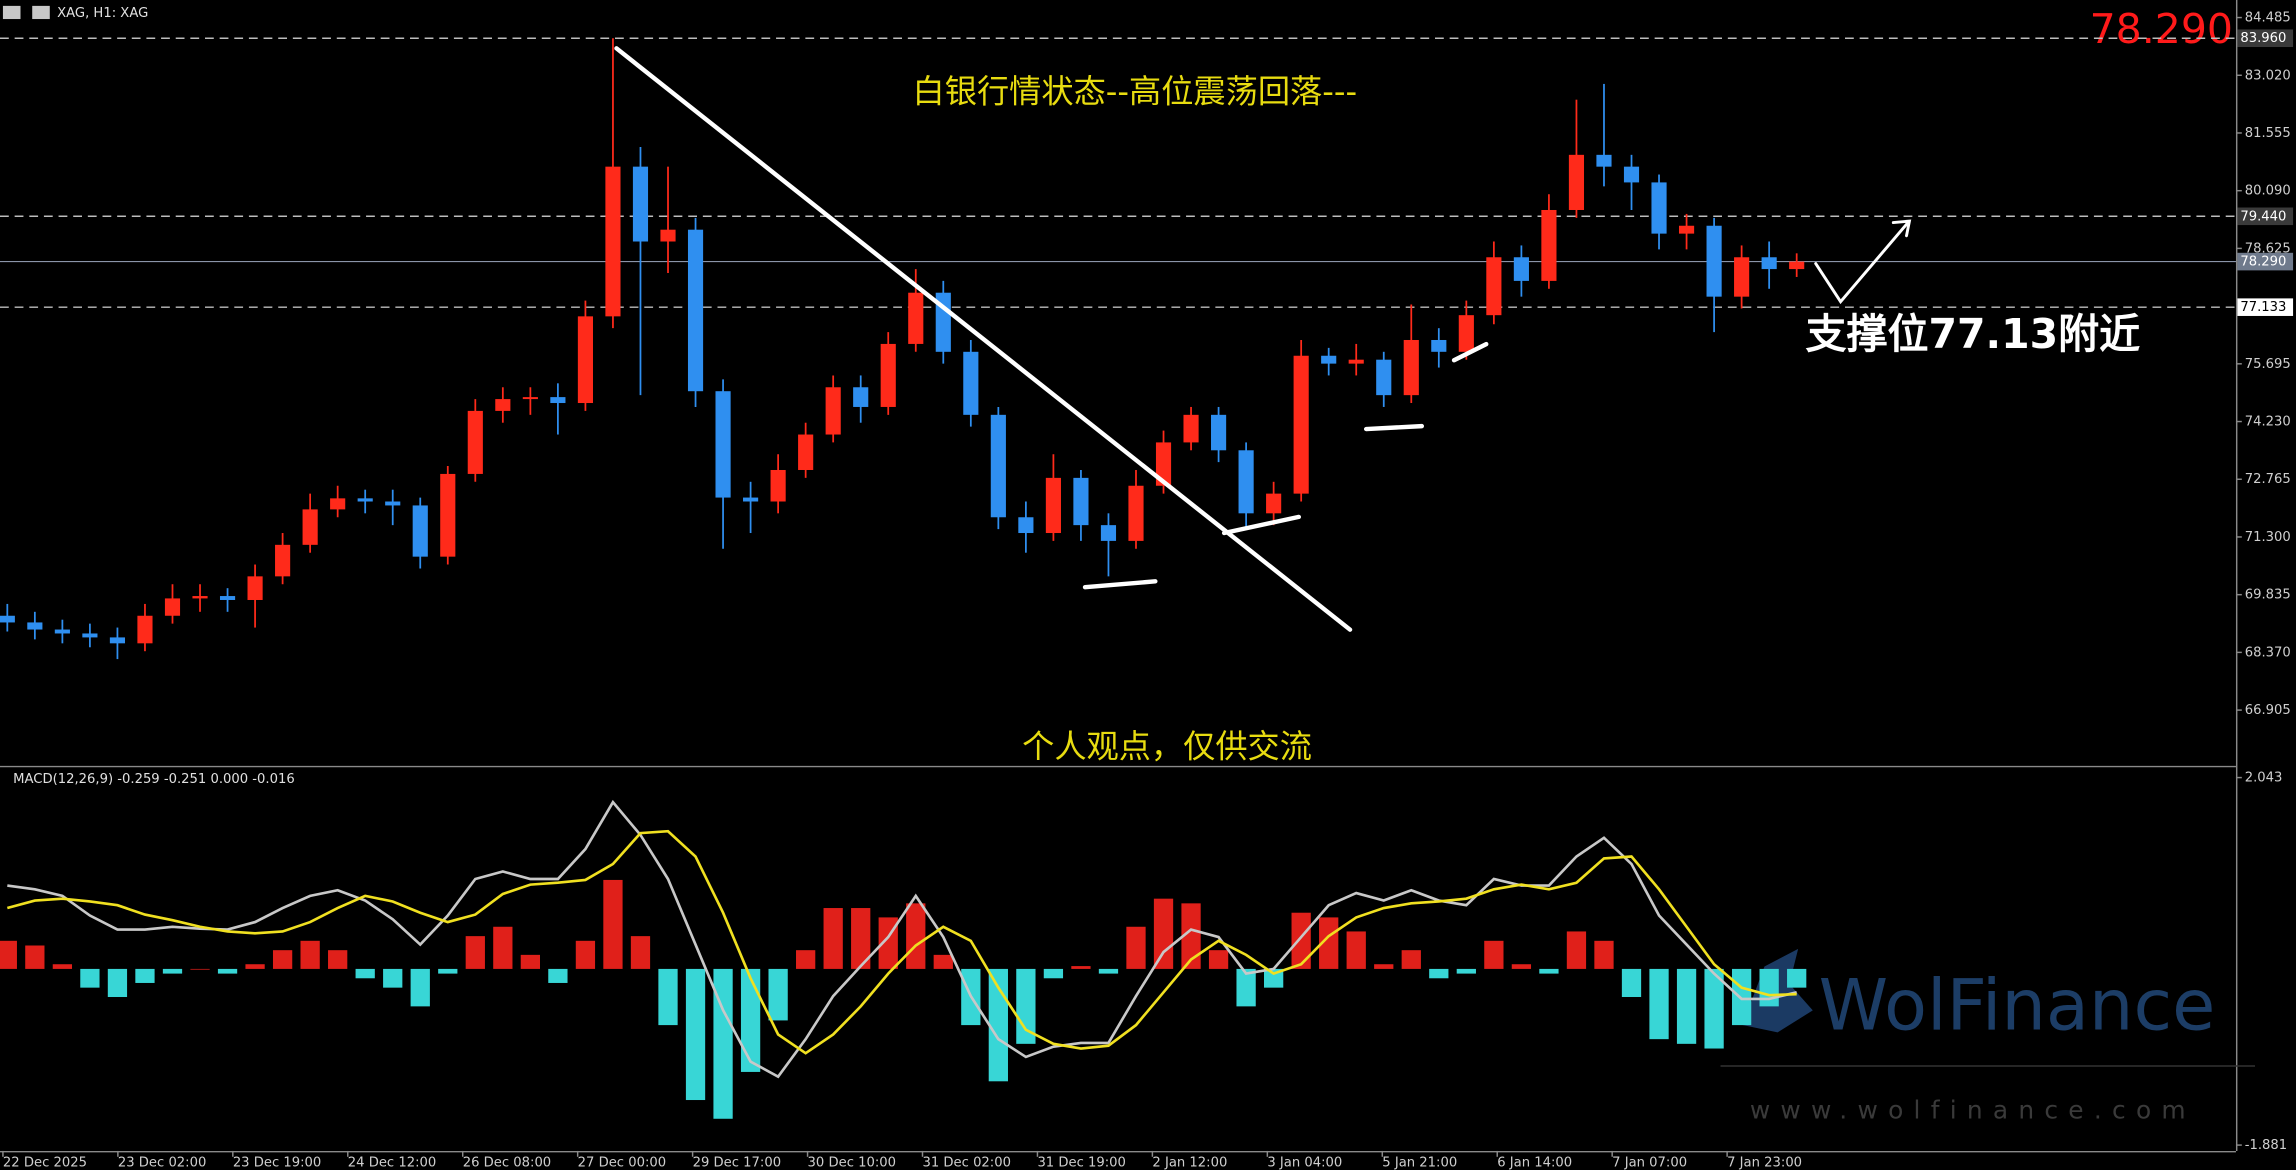  Describe the element at coordinates (1901, 228) in the screenshot. I see `arrow-head` at that location.